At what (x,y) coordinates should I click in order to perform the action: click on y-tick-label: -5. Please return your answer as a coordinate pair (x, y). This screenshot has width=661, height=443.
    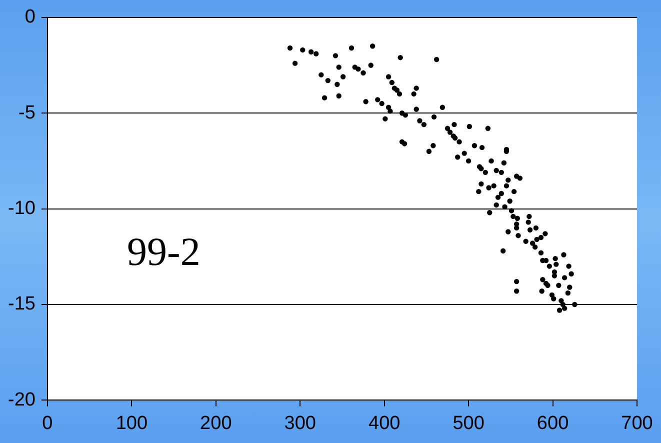
    Looking at the image, I should click on (27, 113).